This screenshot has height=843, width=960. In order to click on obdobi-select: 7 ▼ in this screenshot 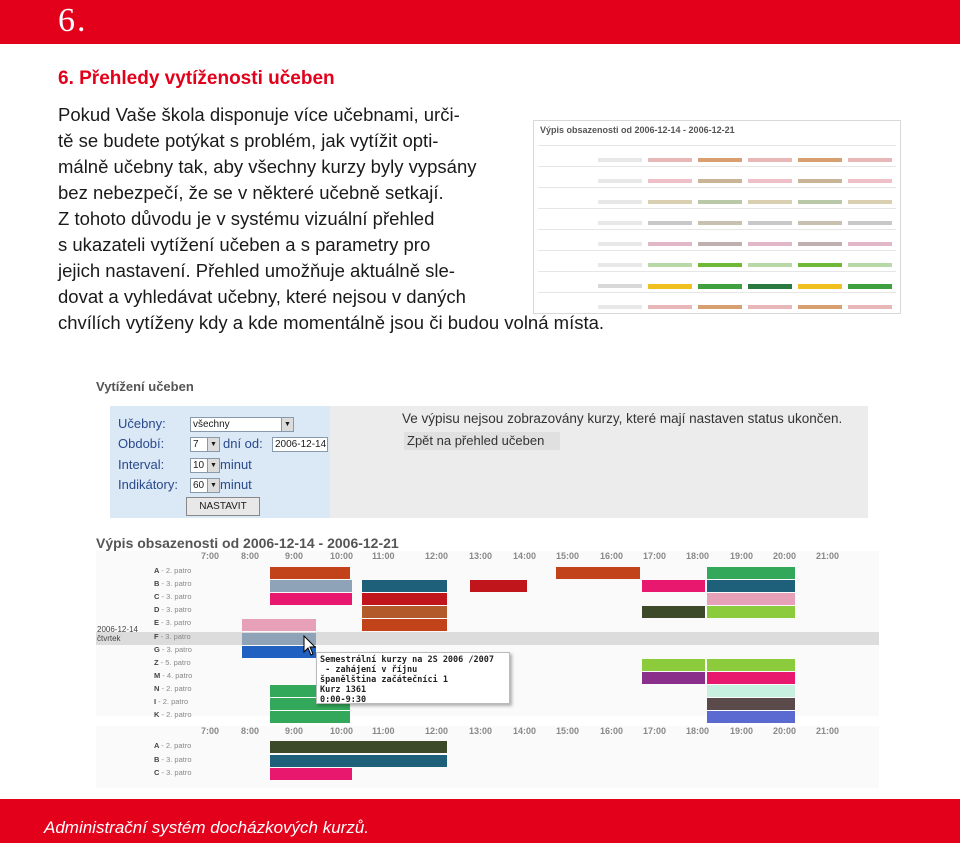, I will do `click(205, 444)`.